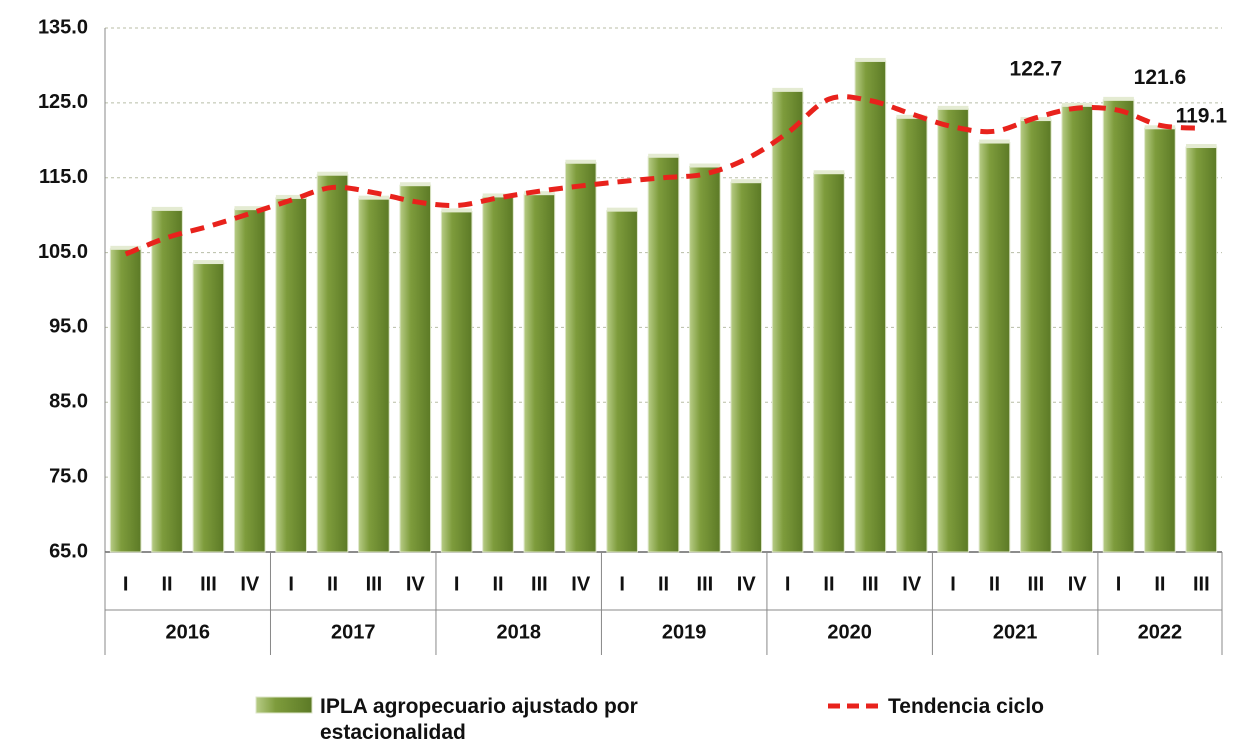  What do you see at coordinates (1015, 632) in the screenshot?
I see `x-group-label: 2021` at bounding box center [1015, 632].